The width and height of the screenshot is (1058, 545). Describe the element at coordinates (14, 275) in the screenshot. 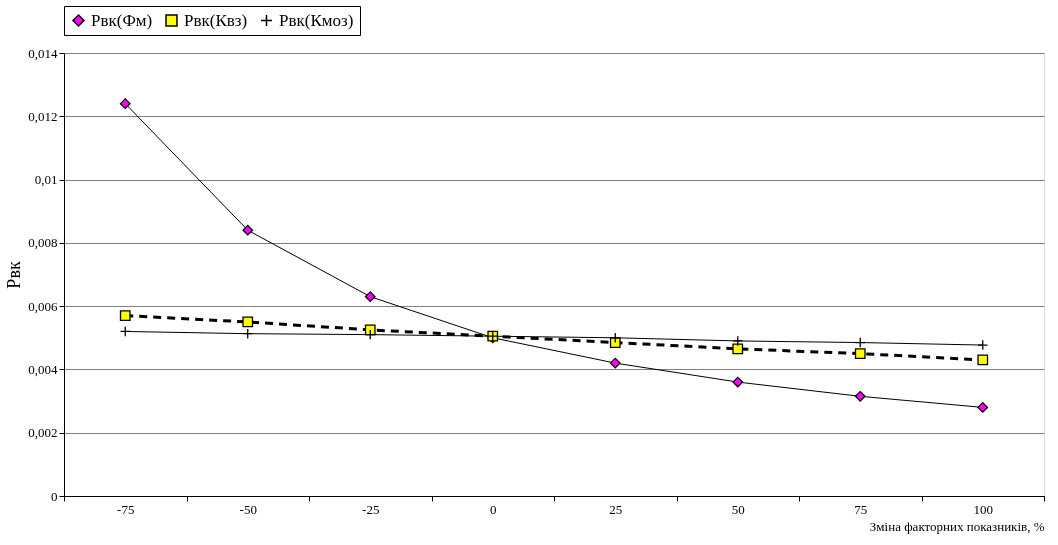

I see `y-axis-title: Рвк` at that location.